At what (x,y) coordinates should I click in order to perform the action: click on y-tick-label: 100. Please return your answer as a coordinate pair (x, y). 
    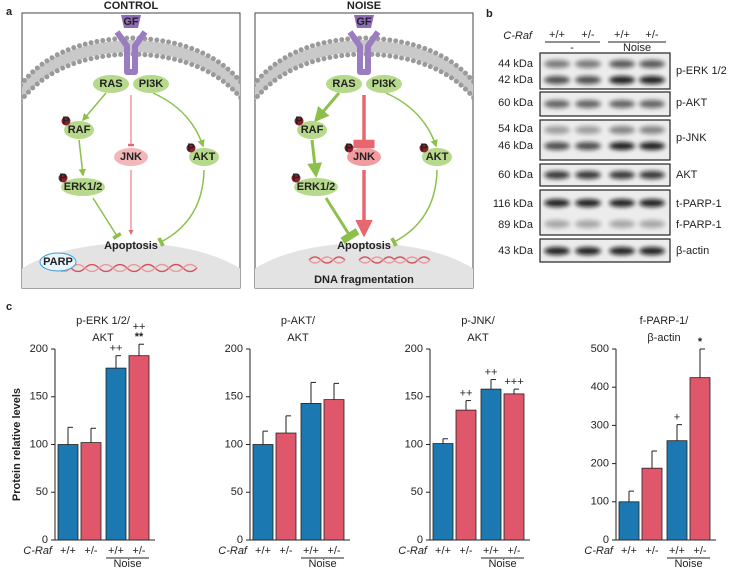
    Looking at the image, I should click on (234, 444).